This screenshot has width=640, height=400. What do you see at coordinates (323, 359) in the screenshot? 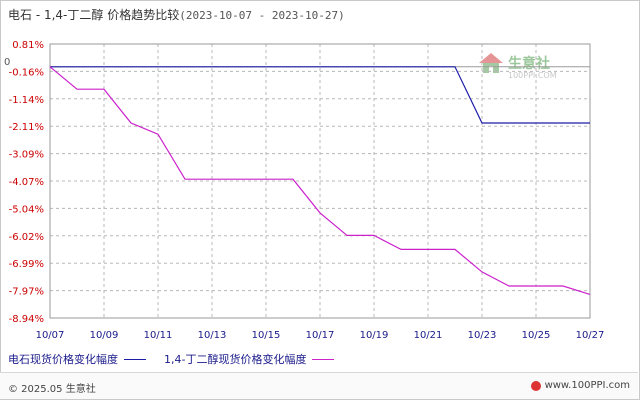
I see `legend-swatch-bdo` at bounding box center [323, 359].